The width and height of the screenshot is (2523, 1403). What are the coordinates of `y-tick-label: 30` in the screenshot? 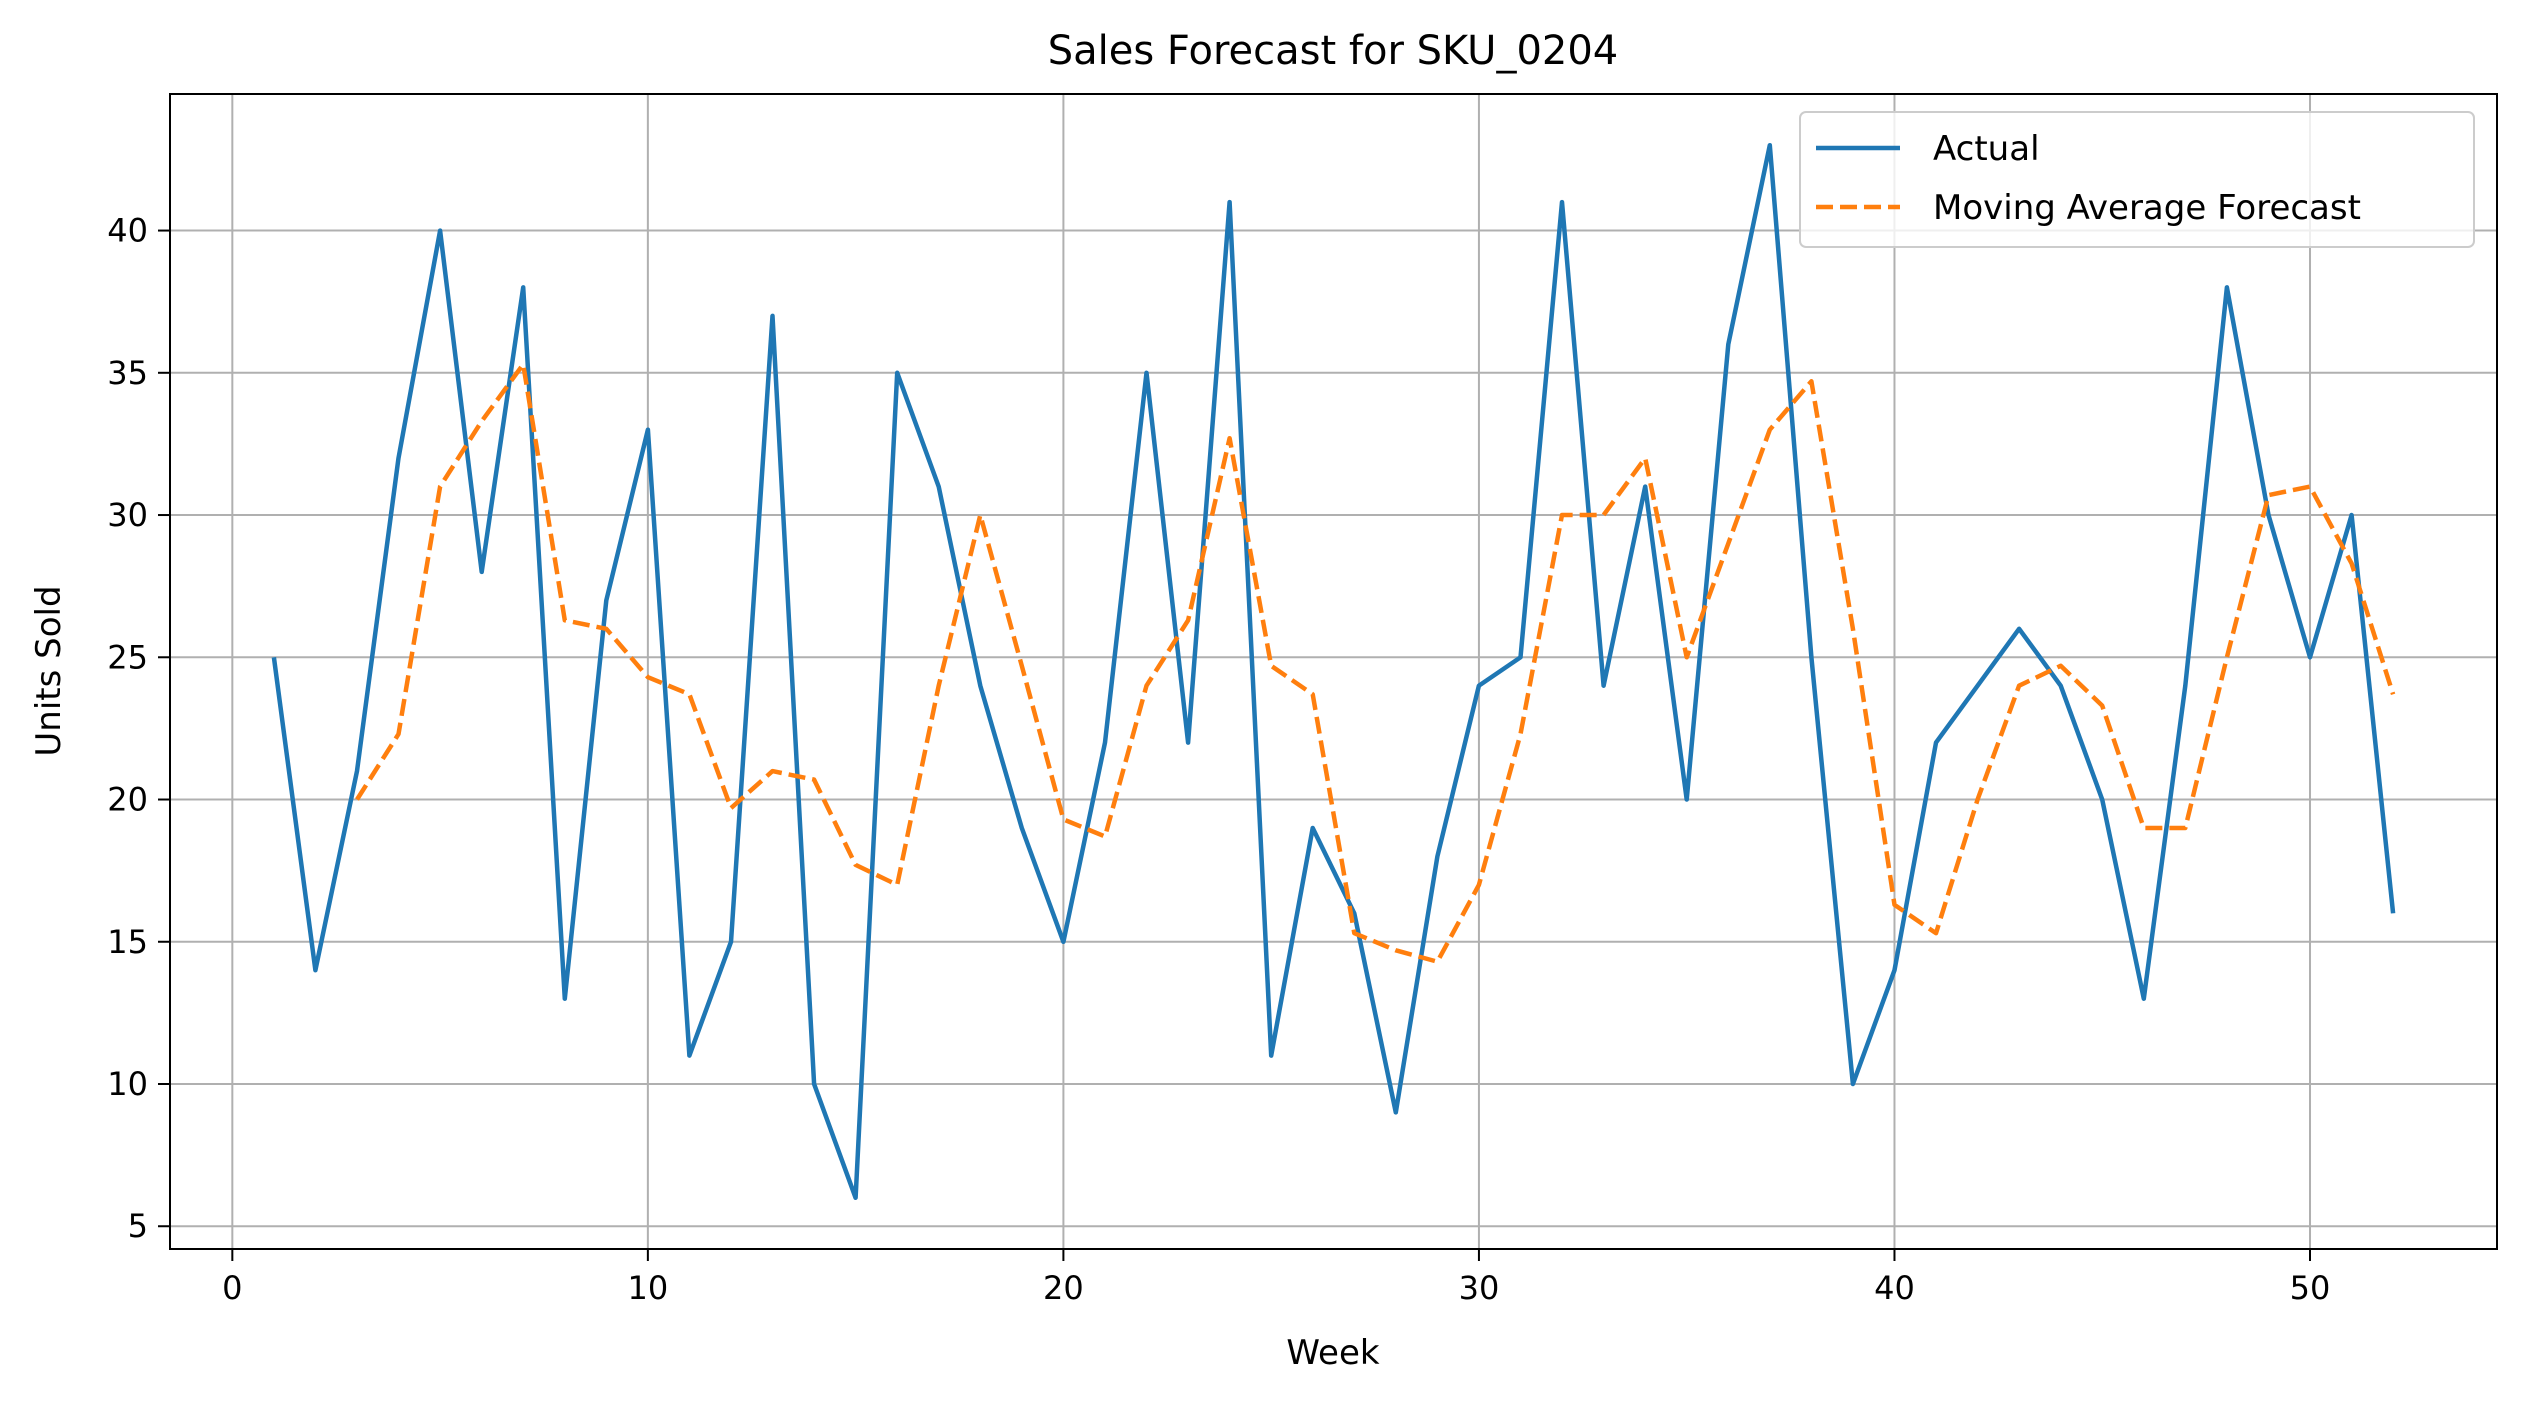 It's located at (127, 515).